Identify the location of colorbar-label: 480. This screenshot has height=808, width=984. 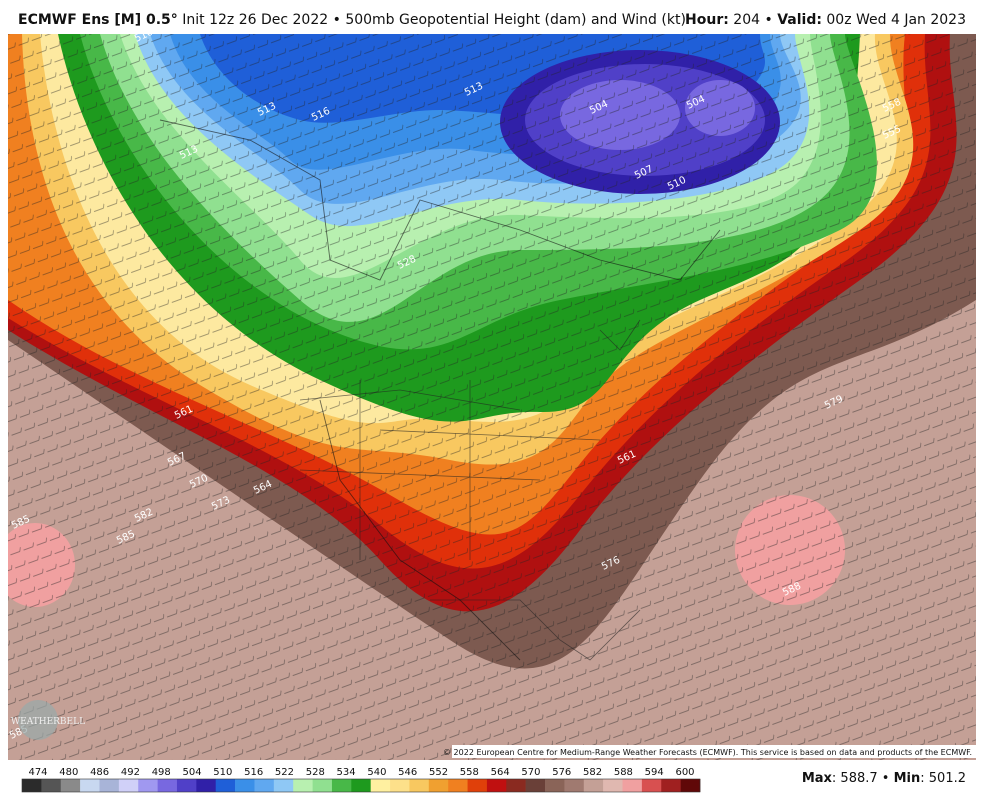
(68, 772).